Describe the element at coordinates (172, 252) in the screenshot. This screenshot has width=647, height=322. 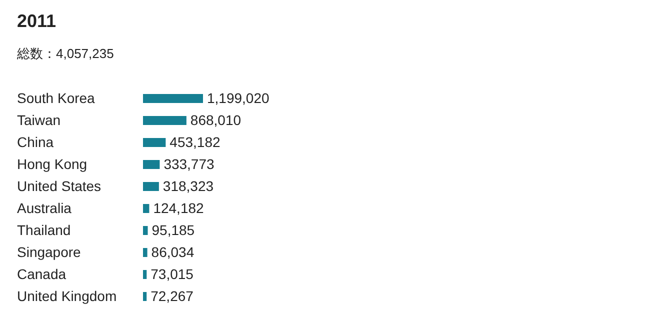
I see `data-label: 86,034` at that location.